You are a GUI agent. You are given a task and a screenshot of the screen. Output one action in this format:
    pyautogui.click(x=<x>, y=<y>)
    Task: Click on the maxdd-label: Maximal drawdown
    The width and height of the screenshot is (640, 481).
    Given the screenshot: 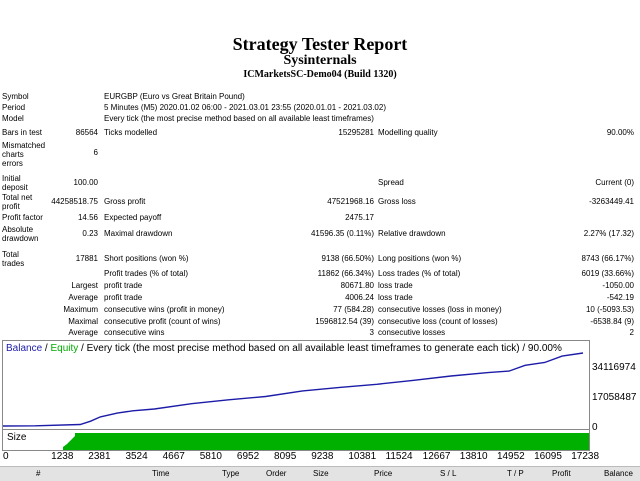 What is the action you would take?
    pyautogui.click(x=138, y=233)
    